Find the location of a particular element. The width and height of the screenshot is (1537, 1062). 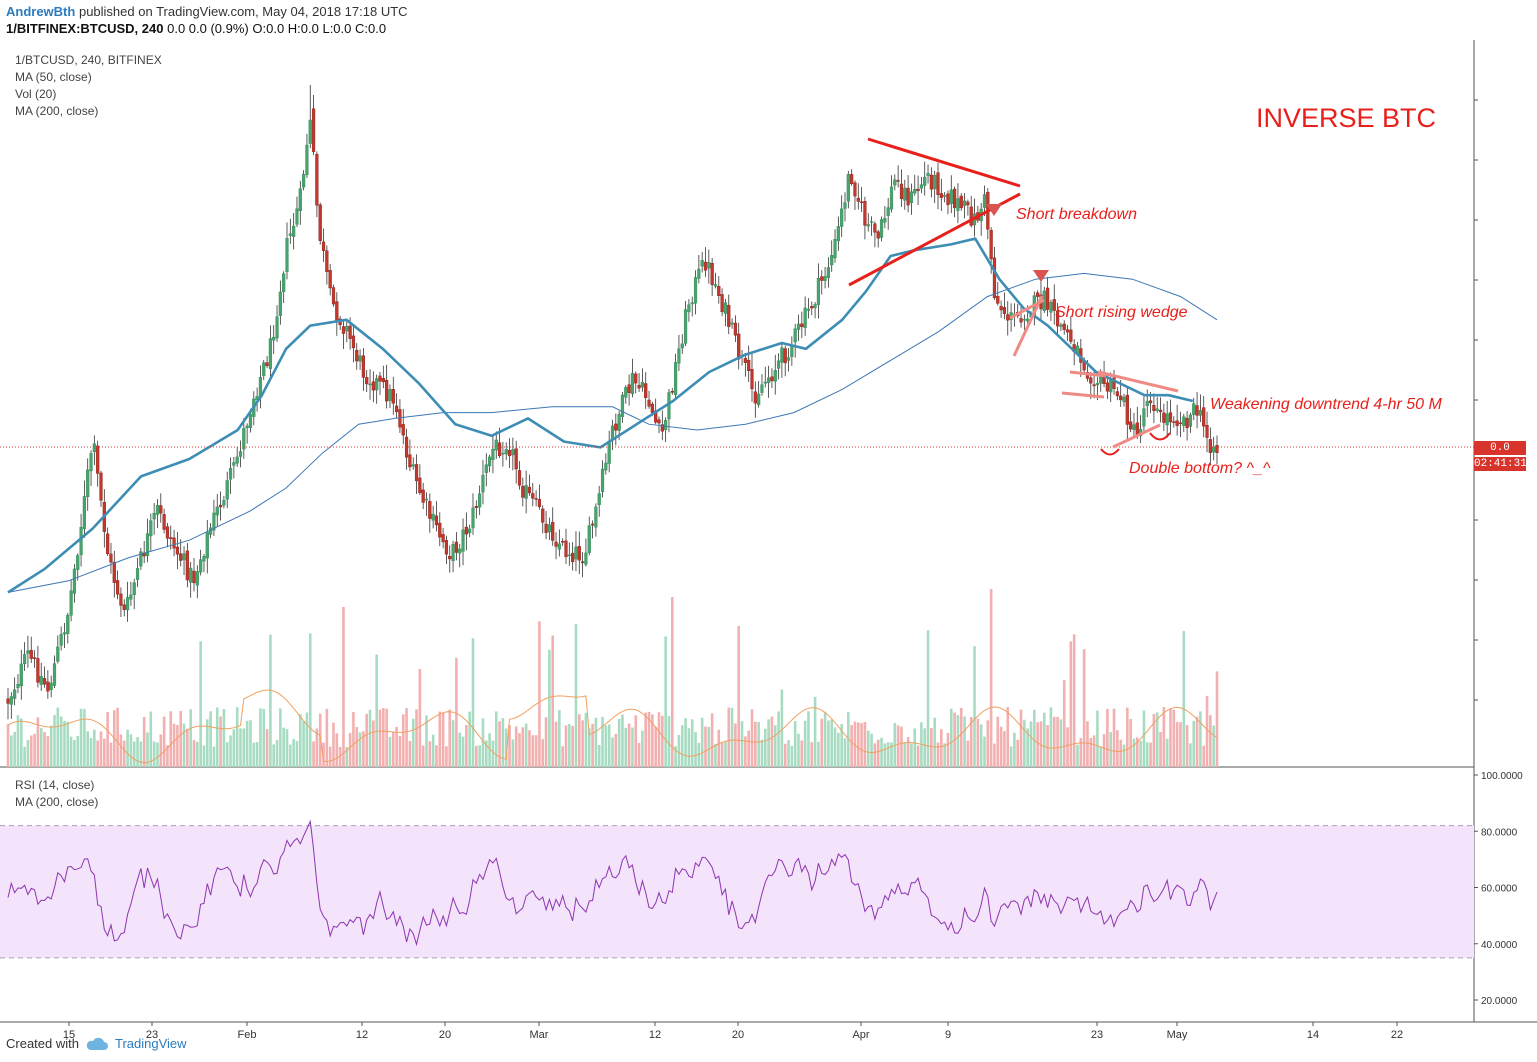

legend-volume: Vol (20) is located at coordinates (36, 94).